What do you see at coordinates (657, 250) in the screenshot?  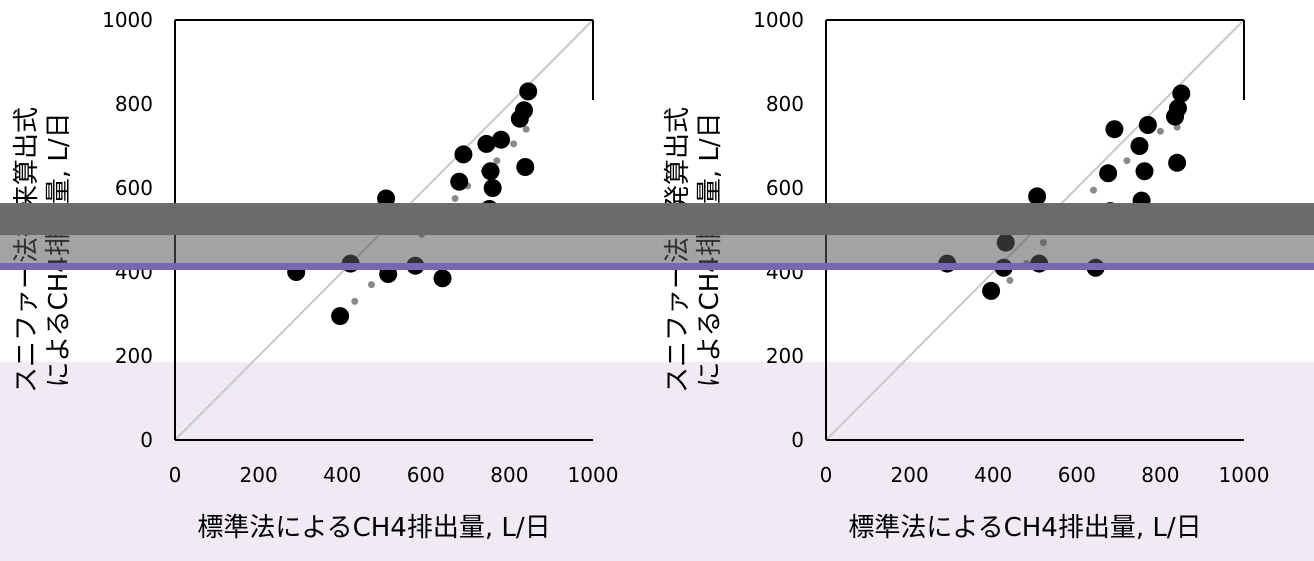 I see `mid-overlay-band` at bounding box center [657, 250].